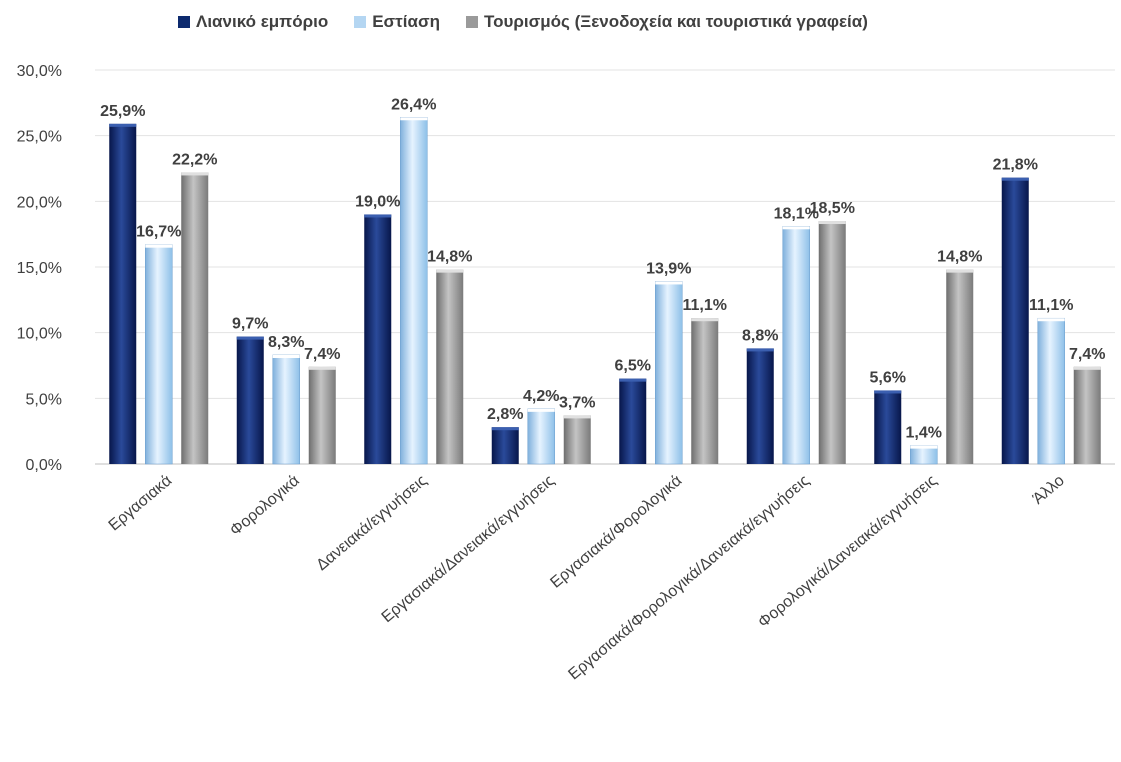 The image size is (1121, 762). Describe the element at coordinates (413, 104) in the screenshot. I see `data-label: 26,4%` at that location.